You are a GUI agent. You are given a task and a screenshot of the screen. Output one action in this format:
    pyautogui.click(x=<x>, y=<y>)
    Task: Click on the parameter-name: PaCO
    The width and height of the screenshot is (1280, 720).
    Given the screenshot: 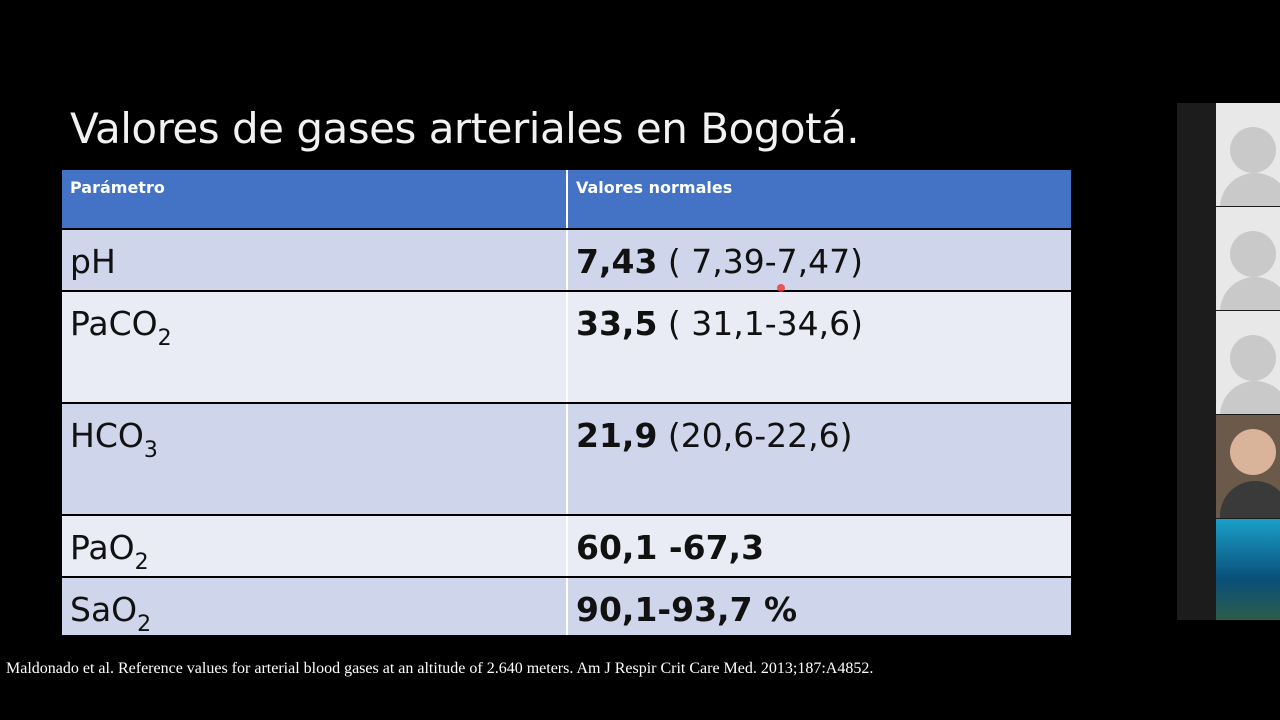 What is the action you would take?
    pyautogui.click(x=114, y=323)
    